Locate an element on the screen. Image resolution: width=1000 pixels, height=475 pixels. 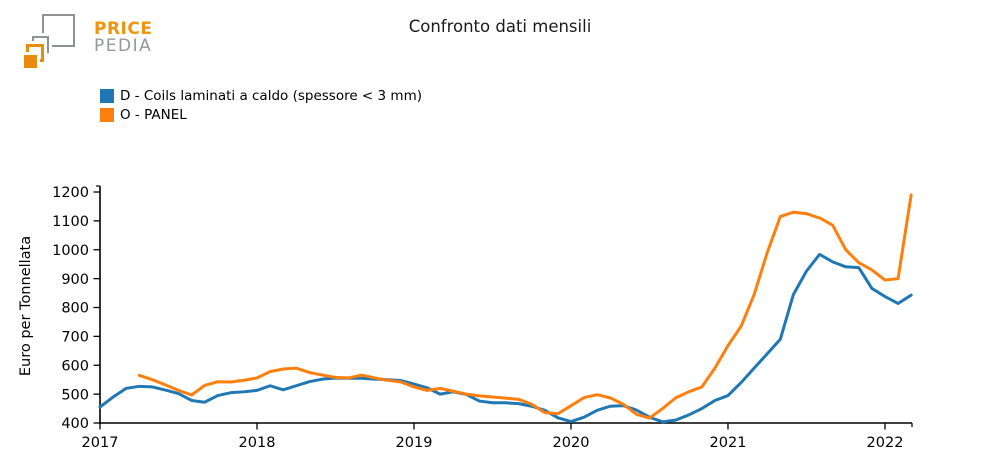
pricepedia-wordmark: PRICE PEDIA is located at coordinates (123, 38).